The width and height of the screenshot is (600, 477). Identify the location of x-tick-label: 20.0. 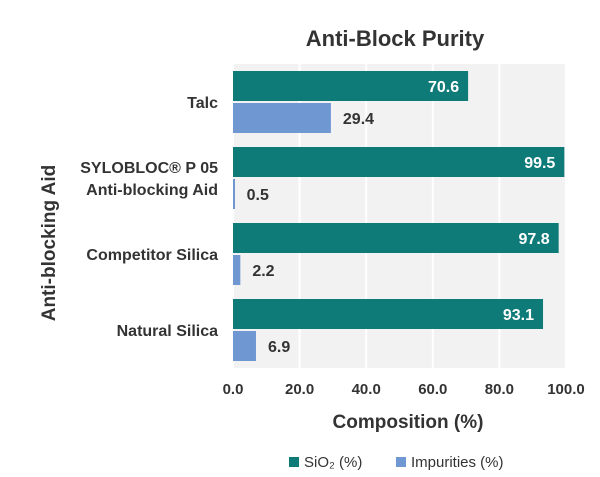
(299, 389).